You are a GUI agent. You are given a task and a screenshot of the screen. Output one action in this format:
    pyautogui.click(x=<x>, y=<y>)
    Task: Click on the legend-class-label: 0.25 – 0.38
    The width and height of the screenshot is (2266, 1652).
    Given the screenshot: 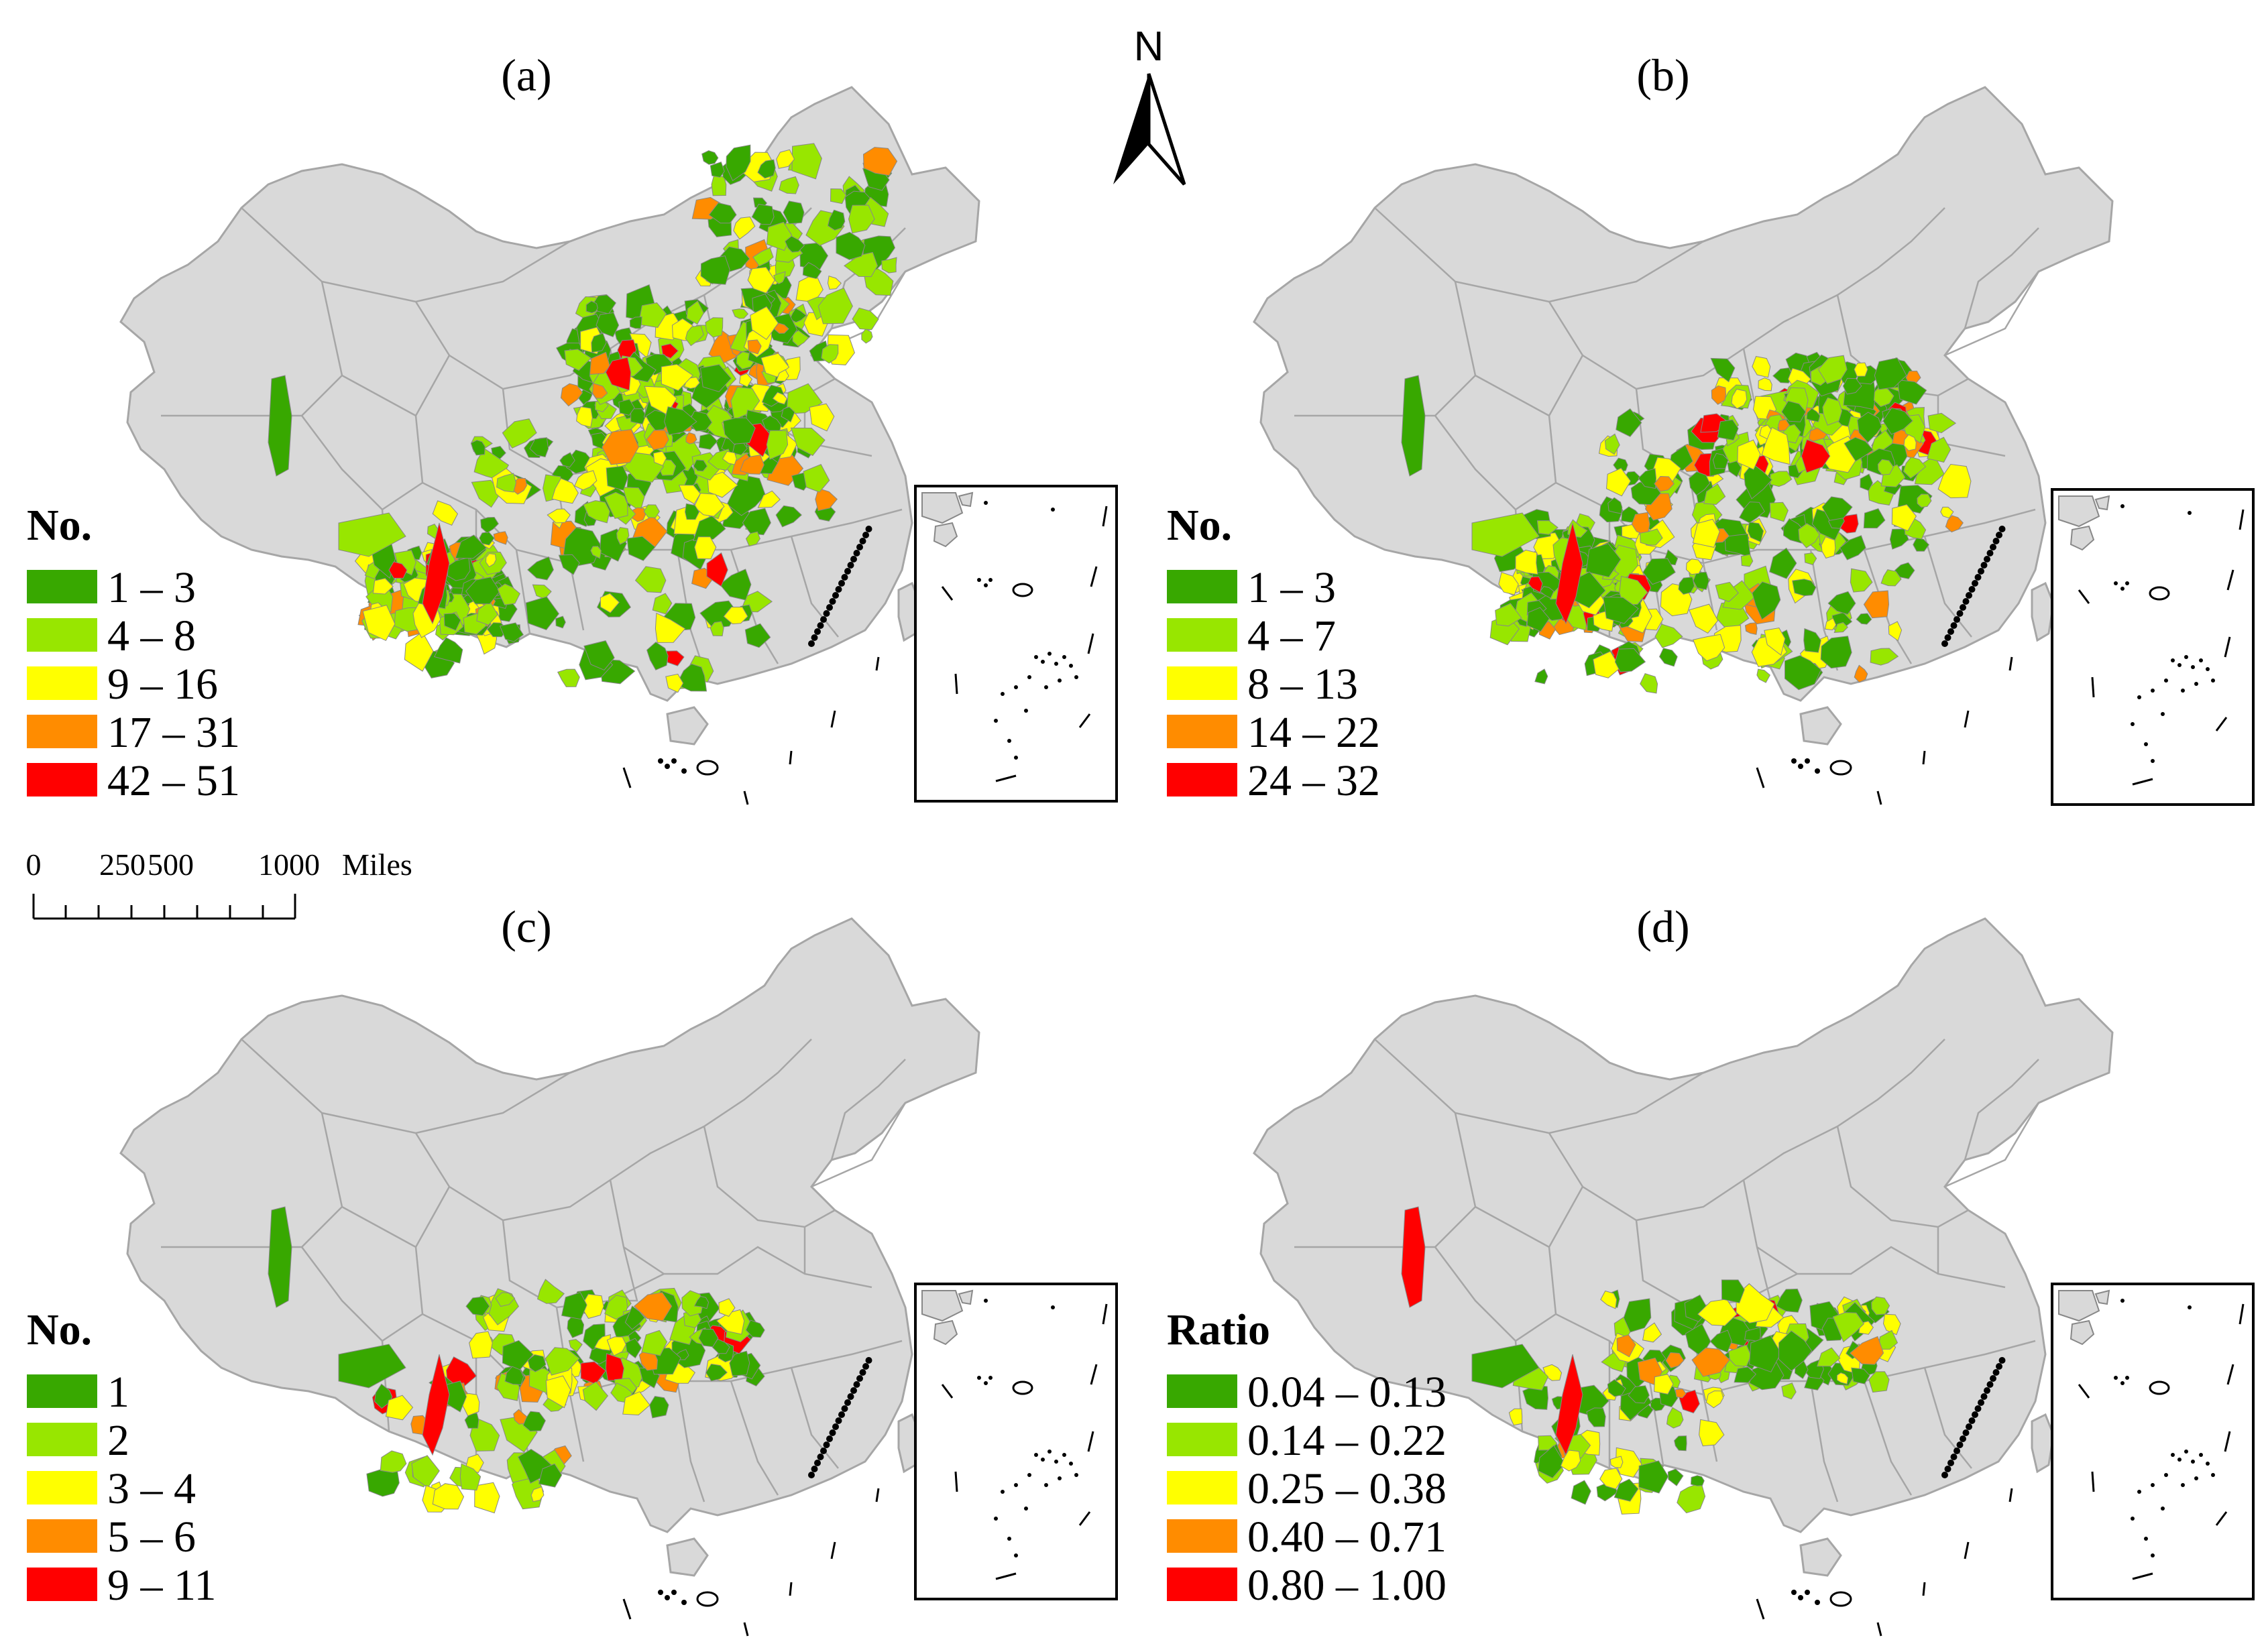 What is the action you would take?
    pyautogui.click(x=1347, y=1488)
    